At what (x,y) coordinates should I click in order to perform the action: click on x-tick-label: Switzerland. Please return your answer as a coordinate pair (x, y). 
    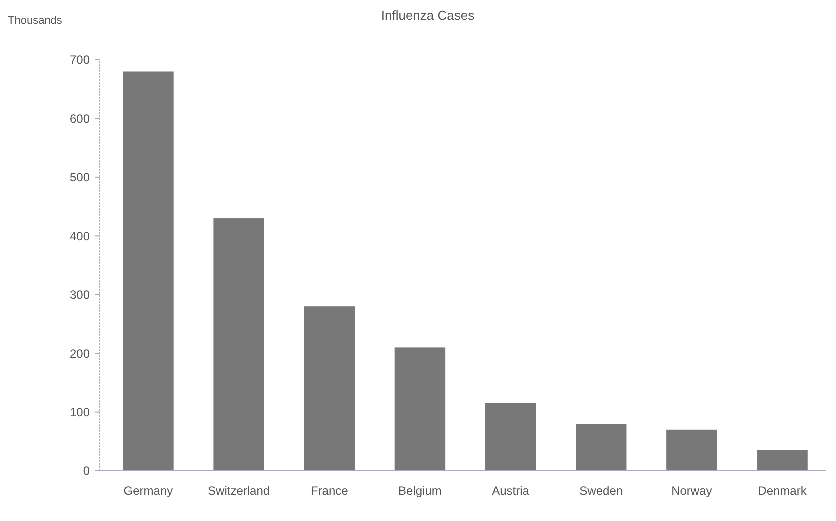
    Looking at the image, I should click on (239, 491).